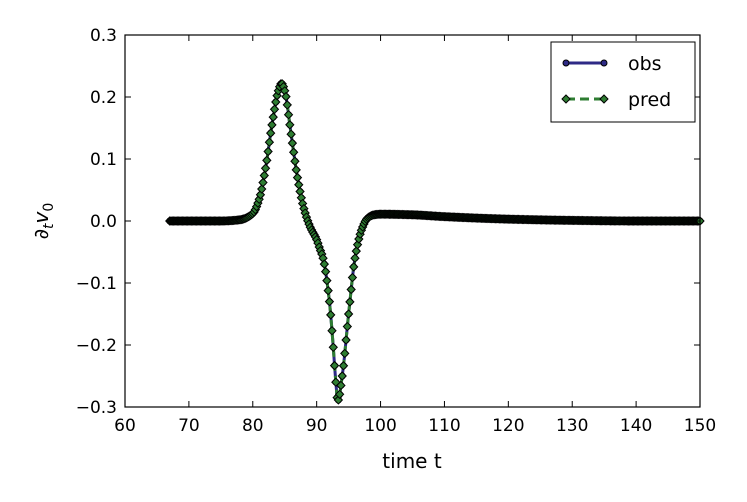 Image resolution: width=747 pixels, height=502 pixels. Describe the element at coordinates (572, 426) in the screenshot. I see `x-tick-label: 130` at that location.